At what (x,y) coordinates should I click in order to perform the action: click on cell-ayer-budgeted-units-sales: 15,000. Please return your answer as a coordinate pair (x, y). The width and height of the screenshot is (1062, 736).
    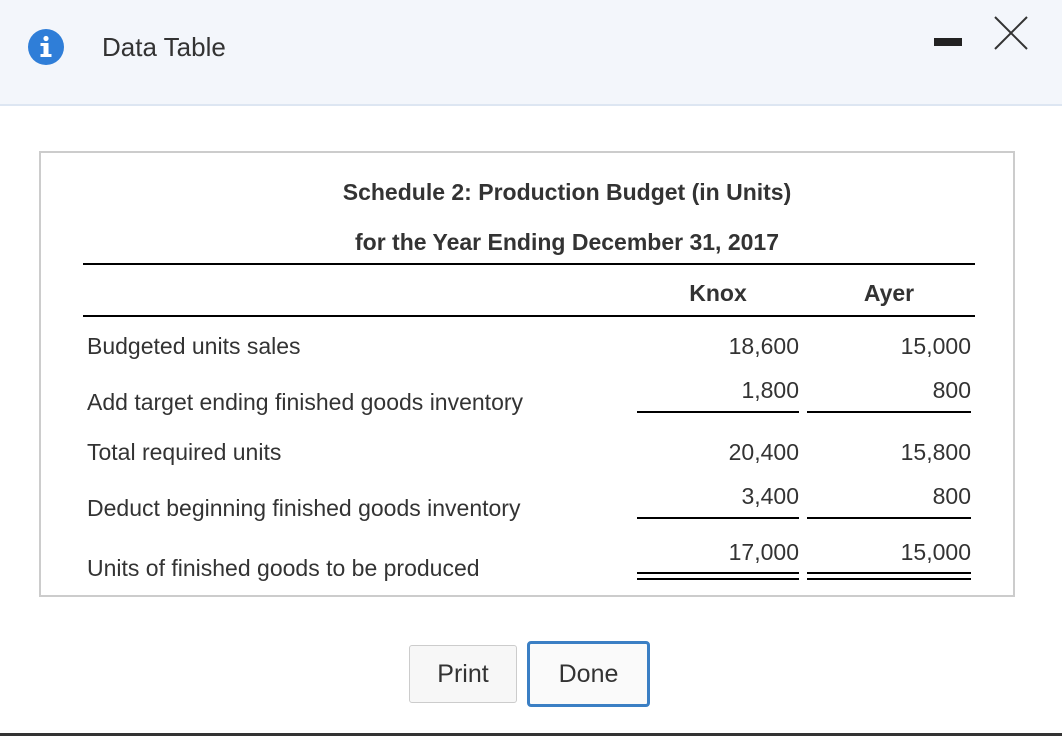
    Looking at the image, I should click on (935, 346).